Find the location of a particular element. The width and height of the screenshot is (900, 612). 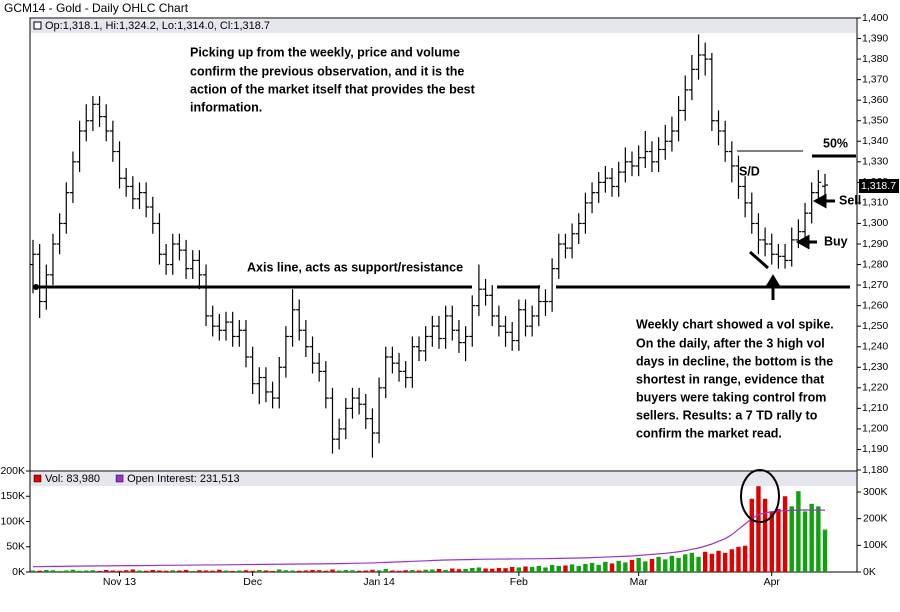

y-tick-label: 1,390 is located at coordinates (875, 38).